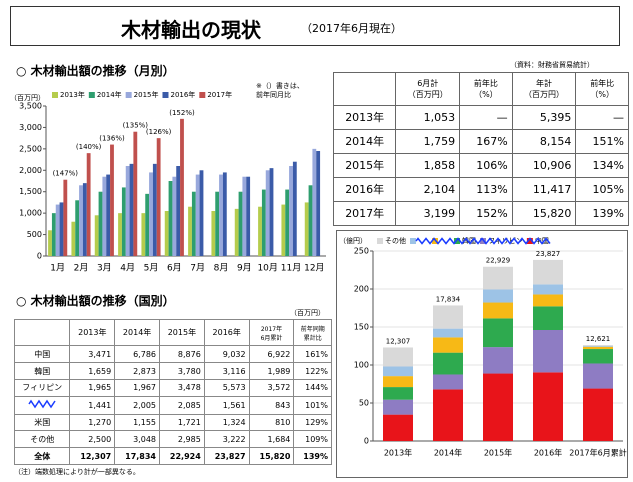 The width and height of the screenshot is (633, 482). What do you see at coordinates (226, 456) in the screenshot?
I see `table-cell: 23,827` at bounding box center [226, 456].